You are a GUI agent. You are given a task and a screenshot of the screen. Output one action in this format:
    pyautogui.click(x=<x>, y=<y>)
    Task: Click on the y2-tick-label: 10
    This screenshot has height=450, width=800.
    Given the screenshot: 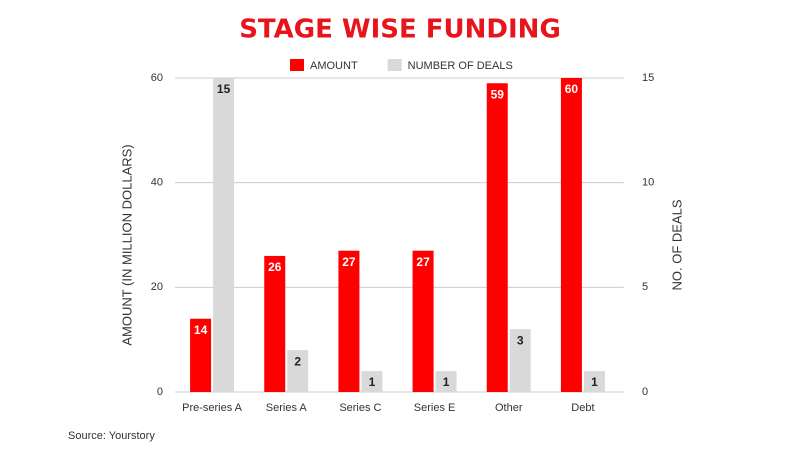 What is the action you would take?
    pyautogui.click(x=648, y=183)
    